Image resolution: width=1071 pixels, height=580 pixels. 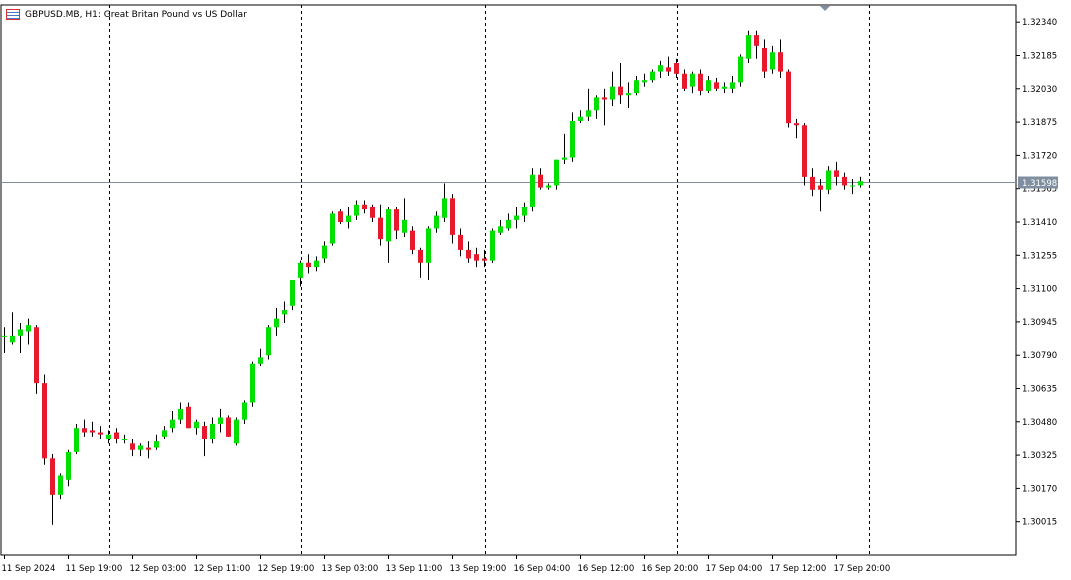 I want to click on price-tick-label: 1.32340, so click(x=1039, y=23).